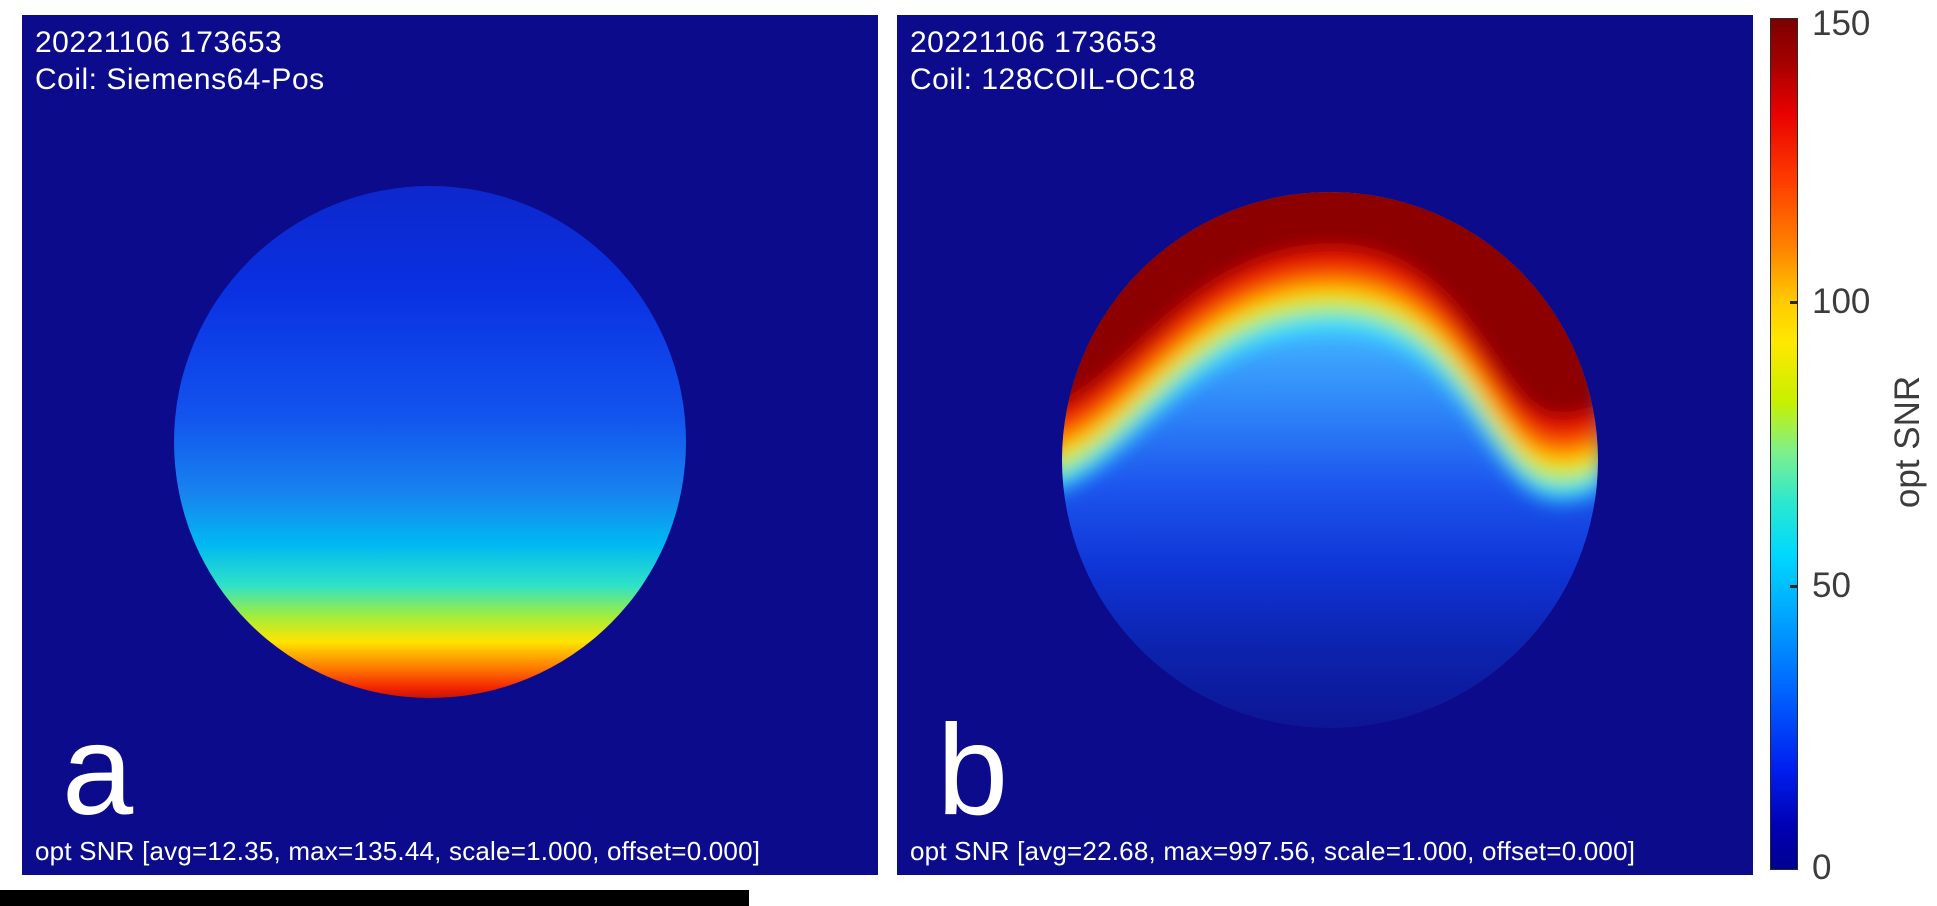 This screenshot has width=1937, height=906. Describe the element at coordinates (1907, 442) in the screenshot. I see `colorbar-axis-label: opt SNR` at that location.